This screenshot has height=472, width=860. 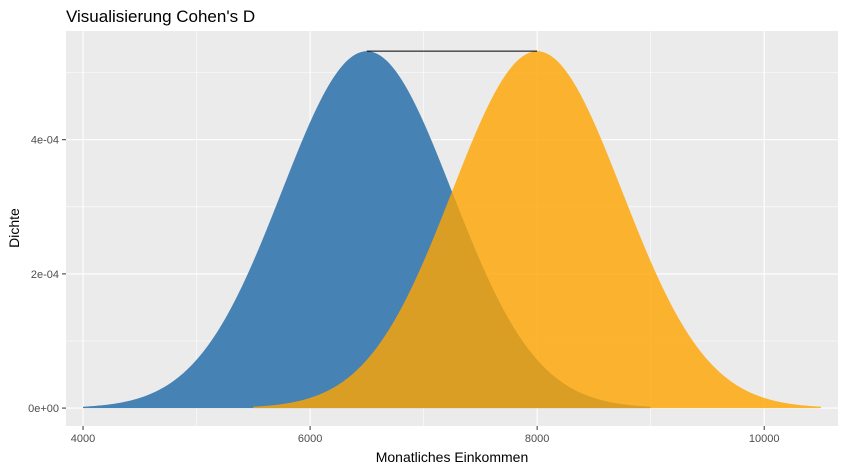 I want to click on y-axis-label: Dichte, so click(x=14, y=228).